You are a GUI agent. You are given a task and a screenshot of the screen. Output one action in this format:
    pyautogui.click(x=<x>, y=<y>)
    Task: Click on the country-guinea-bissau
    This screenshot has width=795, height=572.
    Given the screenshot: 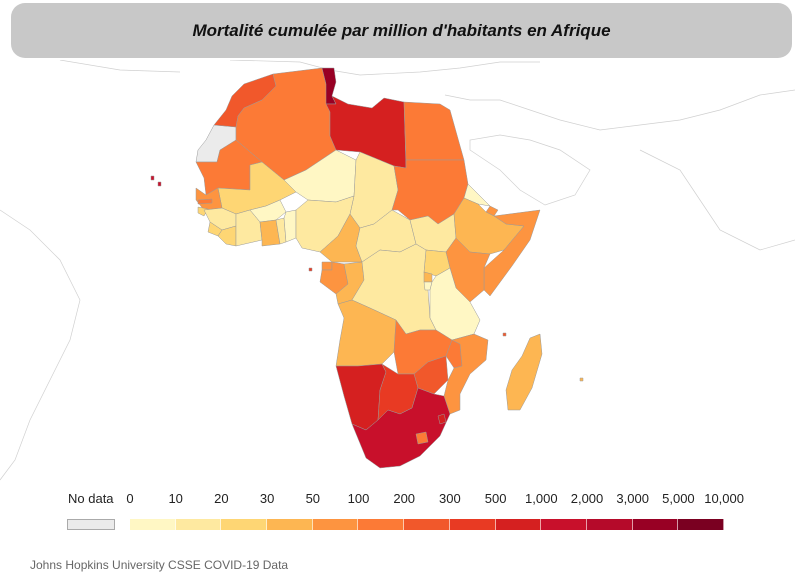 What is the action you would take?
    pyautogui.click(x=203, y=211)
    